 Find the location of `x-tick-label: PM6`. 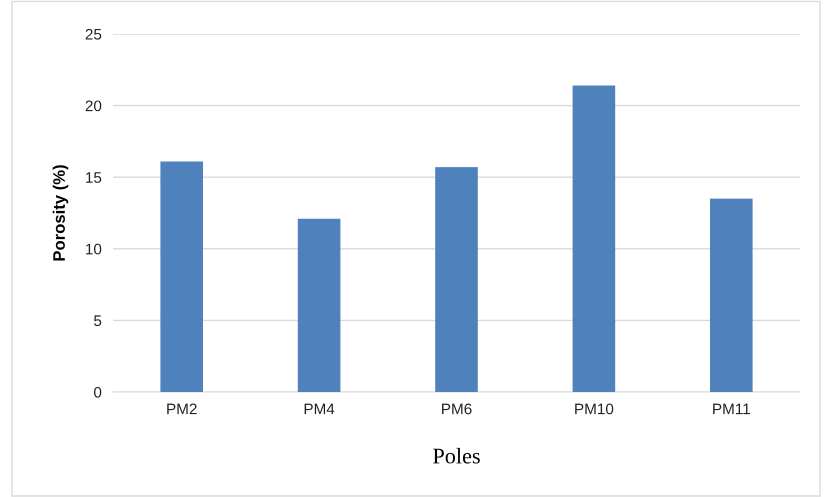

x-tick-label: PM6 is located at coordinates (457, 409).